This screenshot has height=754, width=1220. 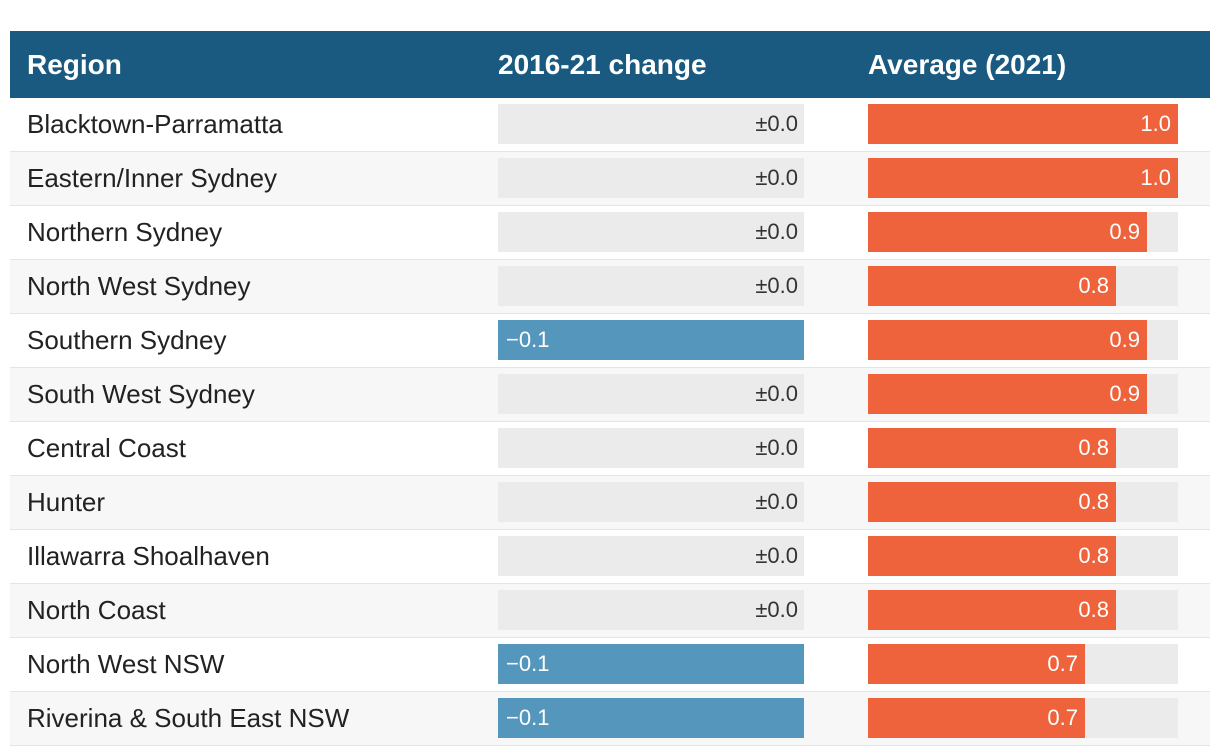 I want to click on table-row: Eastern/Inner Sydney ±0.0 1.0, so click(x=610, y=179).